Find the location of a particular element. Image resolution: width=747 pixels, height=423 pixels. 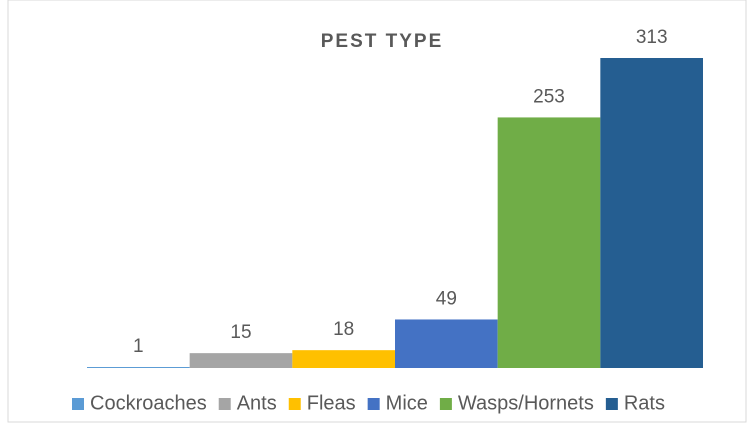

value-label: 1 is located at coordinates (138, 346).